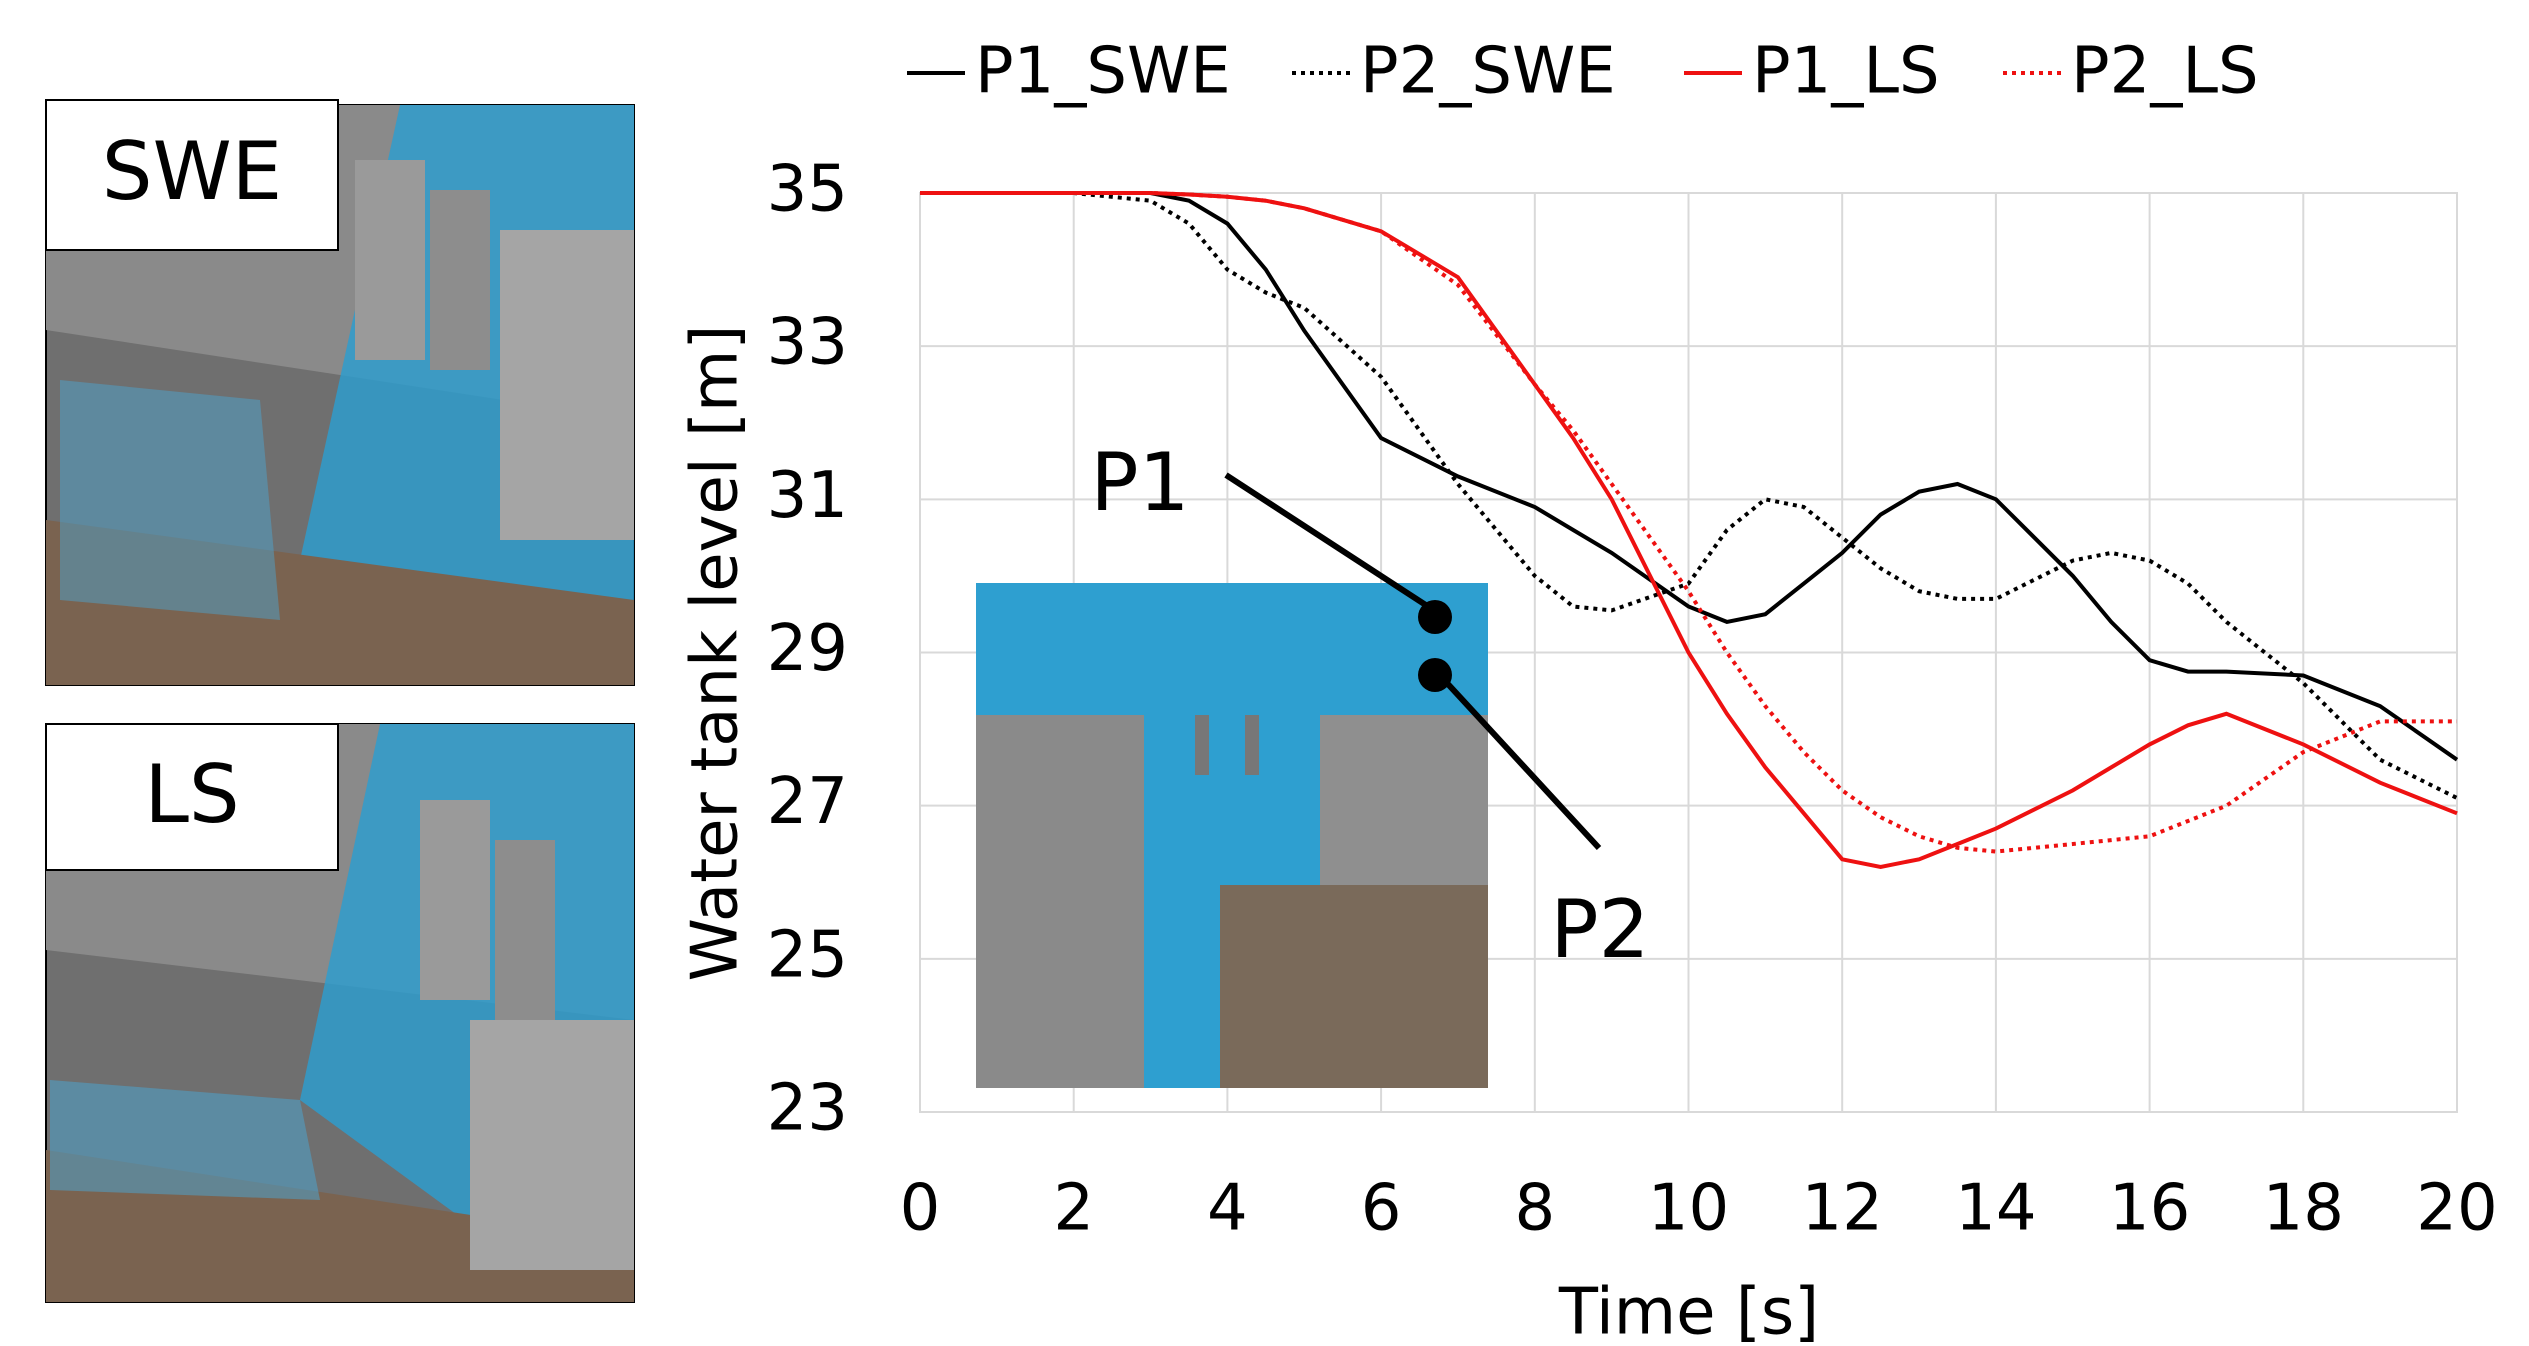 The image size is (2529, 1346). What do you see at coordinates (807, 496) in the screenshot?
I see `y-tick-label: 31` at bounding box center [807, 496].